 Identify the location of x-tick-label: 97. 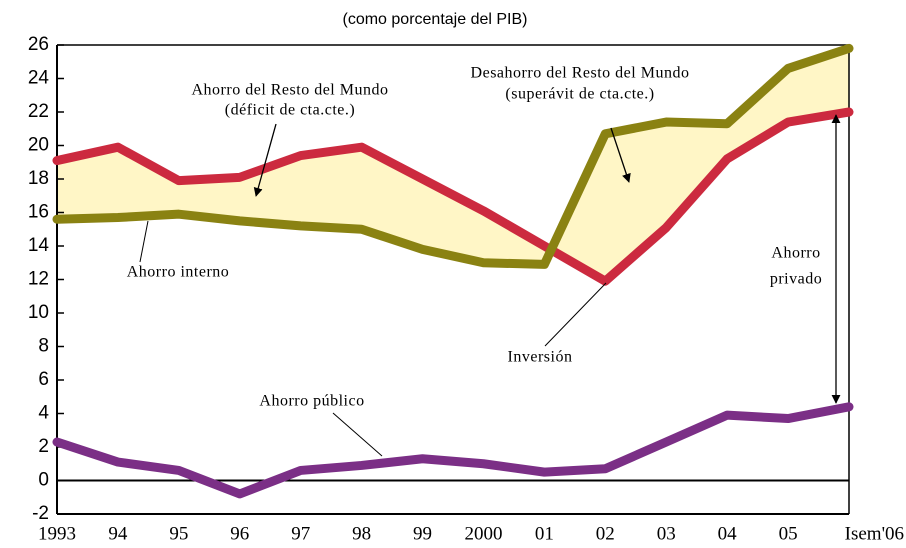
(300, 533).